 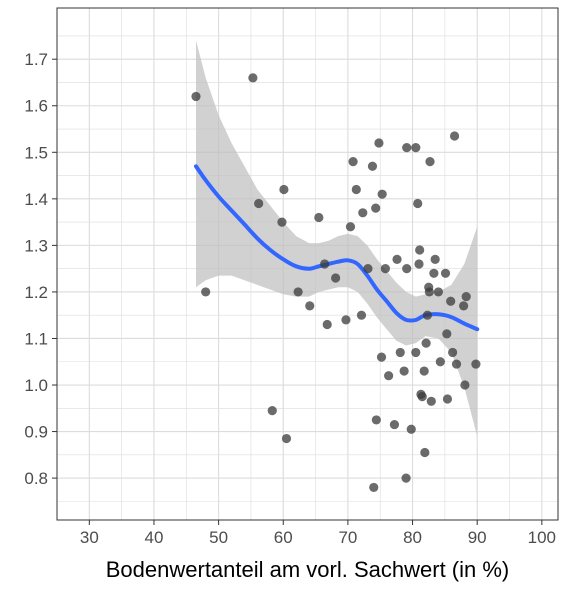 I want to click on x-tick-label: 70, so click(x=347, y=537).